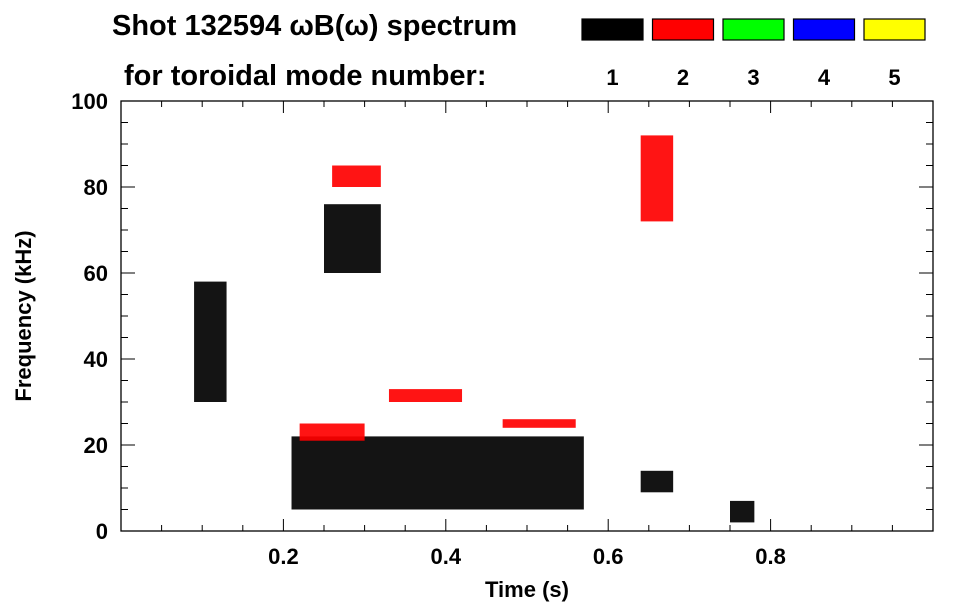 The width and height of the screenshot is (963, 615). What do you see at coordinates (894, 77) in the screenshot?
I see `legend-label-5: 5` at bounding box center [894, 77].